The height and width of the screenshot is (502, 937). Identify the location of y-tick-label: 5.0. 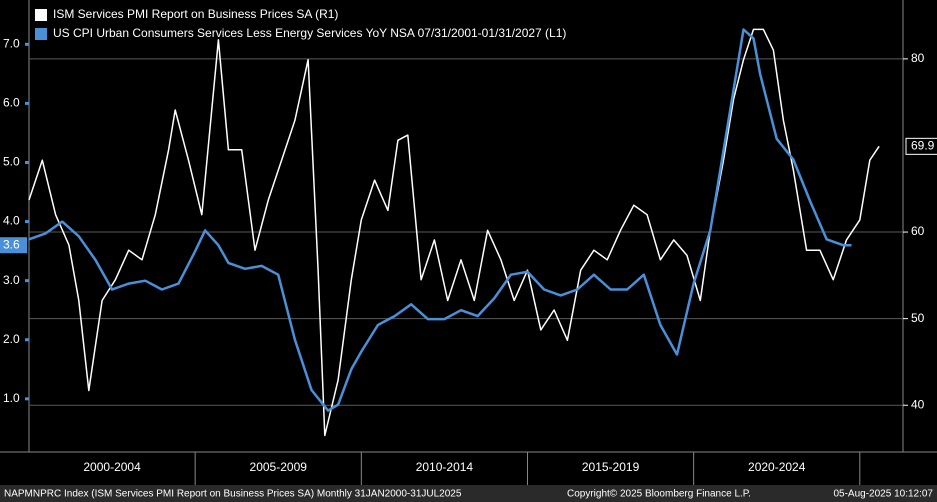
(11, 162).